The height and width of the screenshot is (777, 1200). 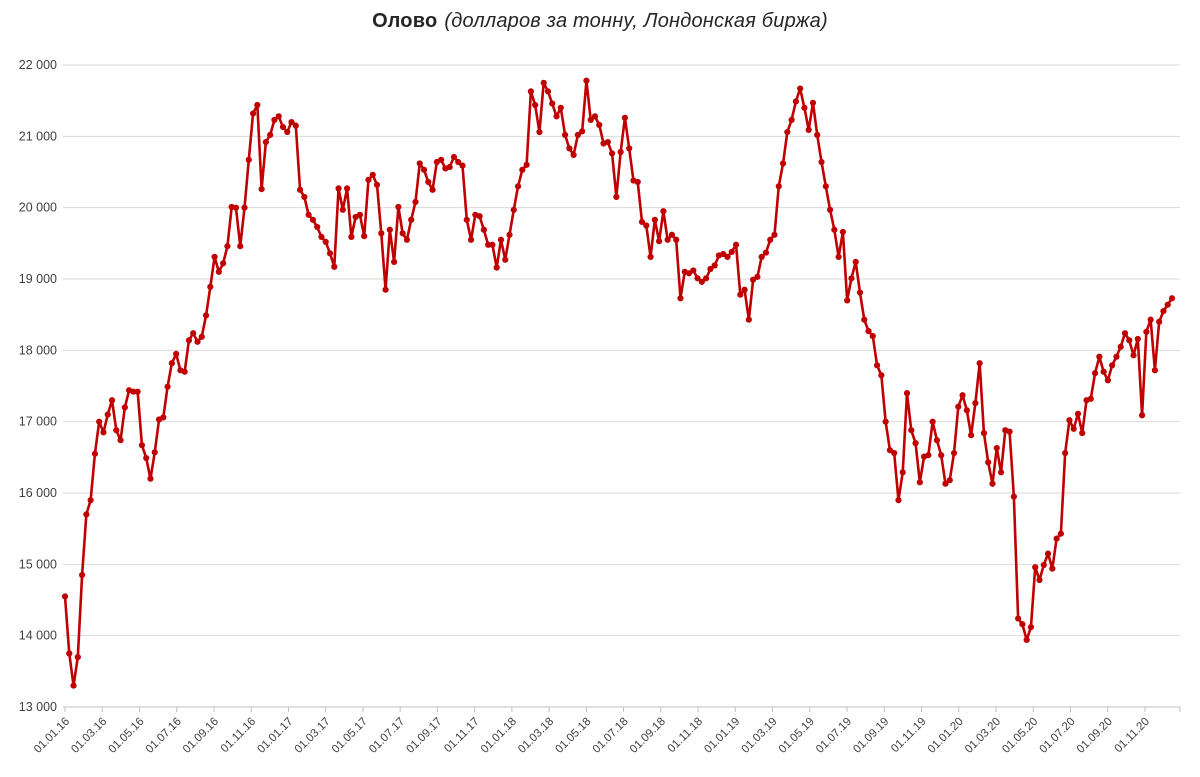 What do you see at coordinates (686, 736) in the screenshot?
I see `x-axis-label: 01.11.18` at bounding box center [686, 736].